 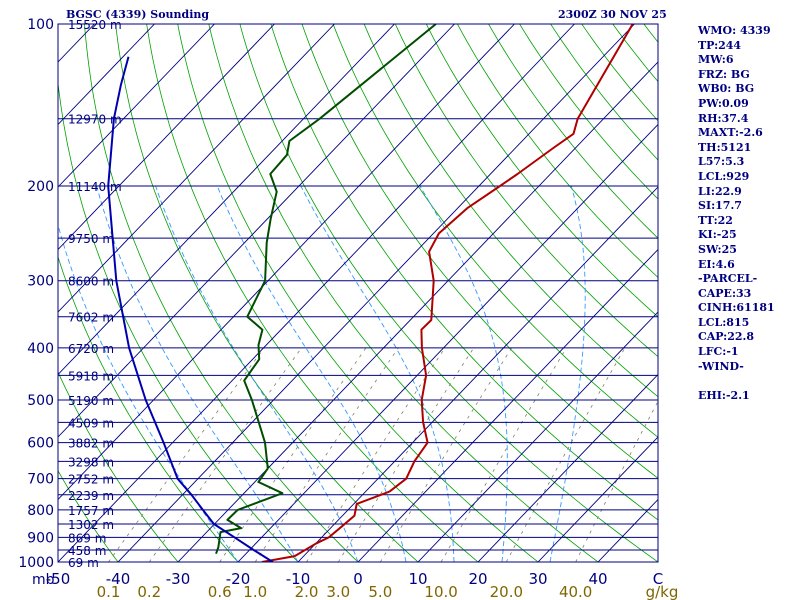 I want to click on pressure-tick-label: 100, so click(x=40, y=25).